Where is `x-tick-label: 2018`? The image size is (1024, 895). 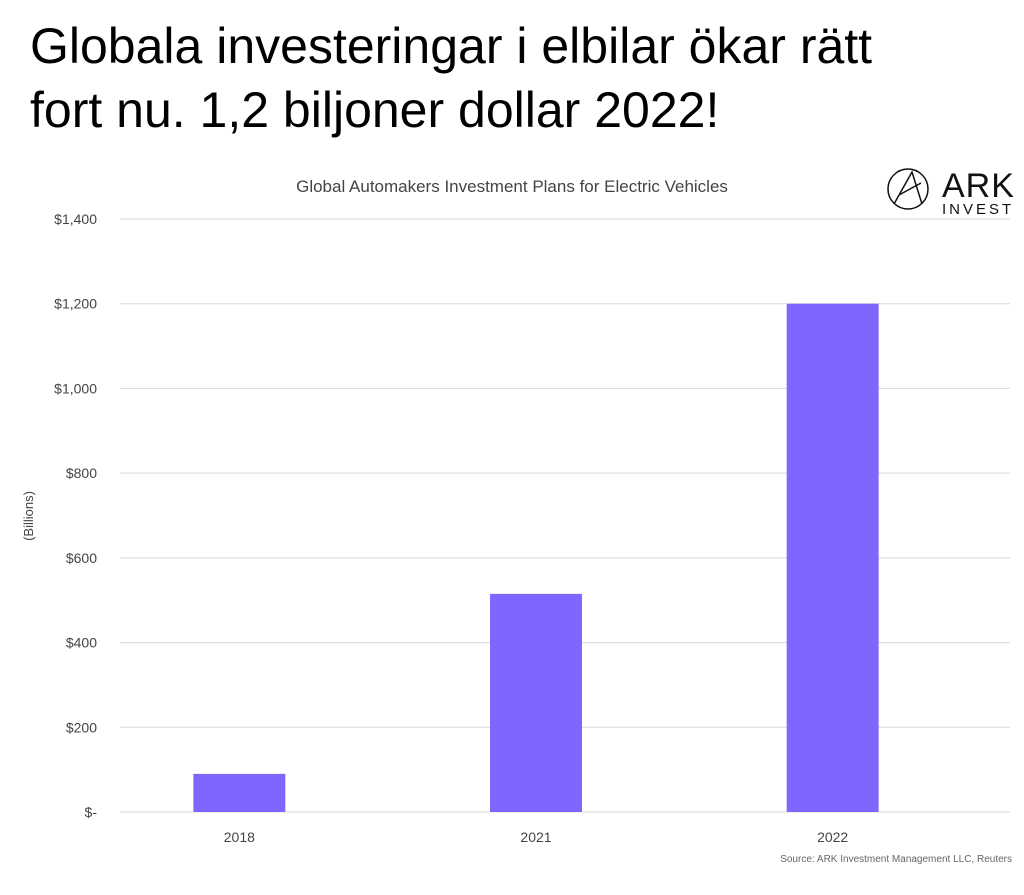
x-tick-label: 2018 is located at coordinates (239, 837).